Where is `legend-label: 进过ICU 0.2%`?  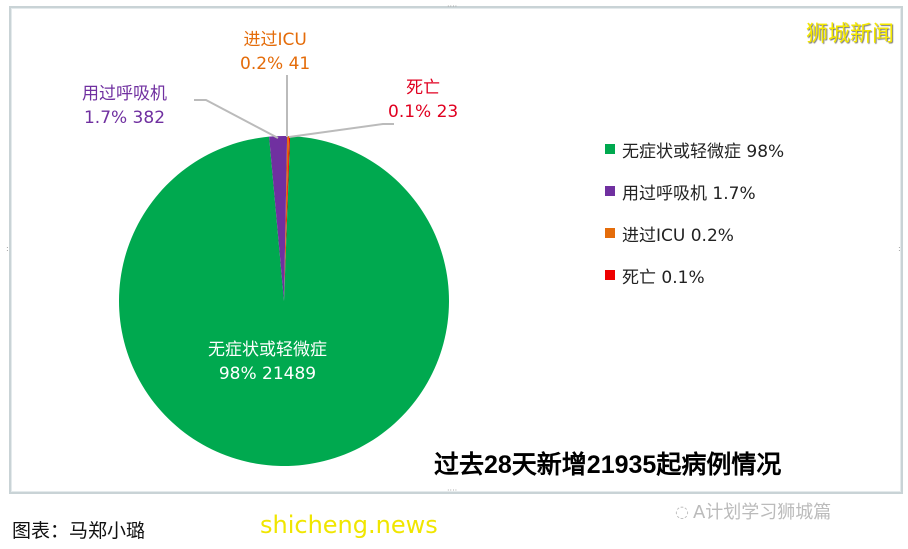
legend-label: 进过ICU 0.2% is located at coordinates (678, 235).